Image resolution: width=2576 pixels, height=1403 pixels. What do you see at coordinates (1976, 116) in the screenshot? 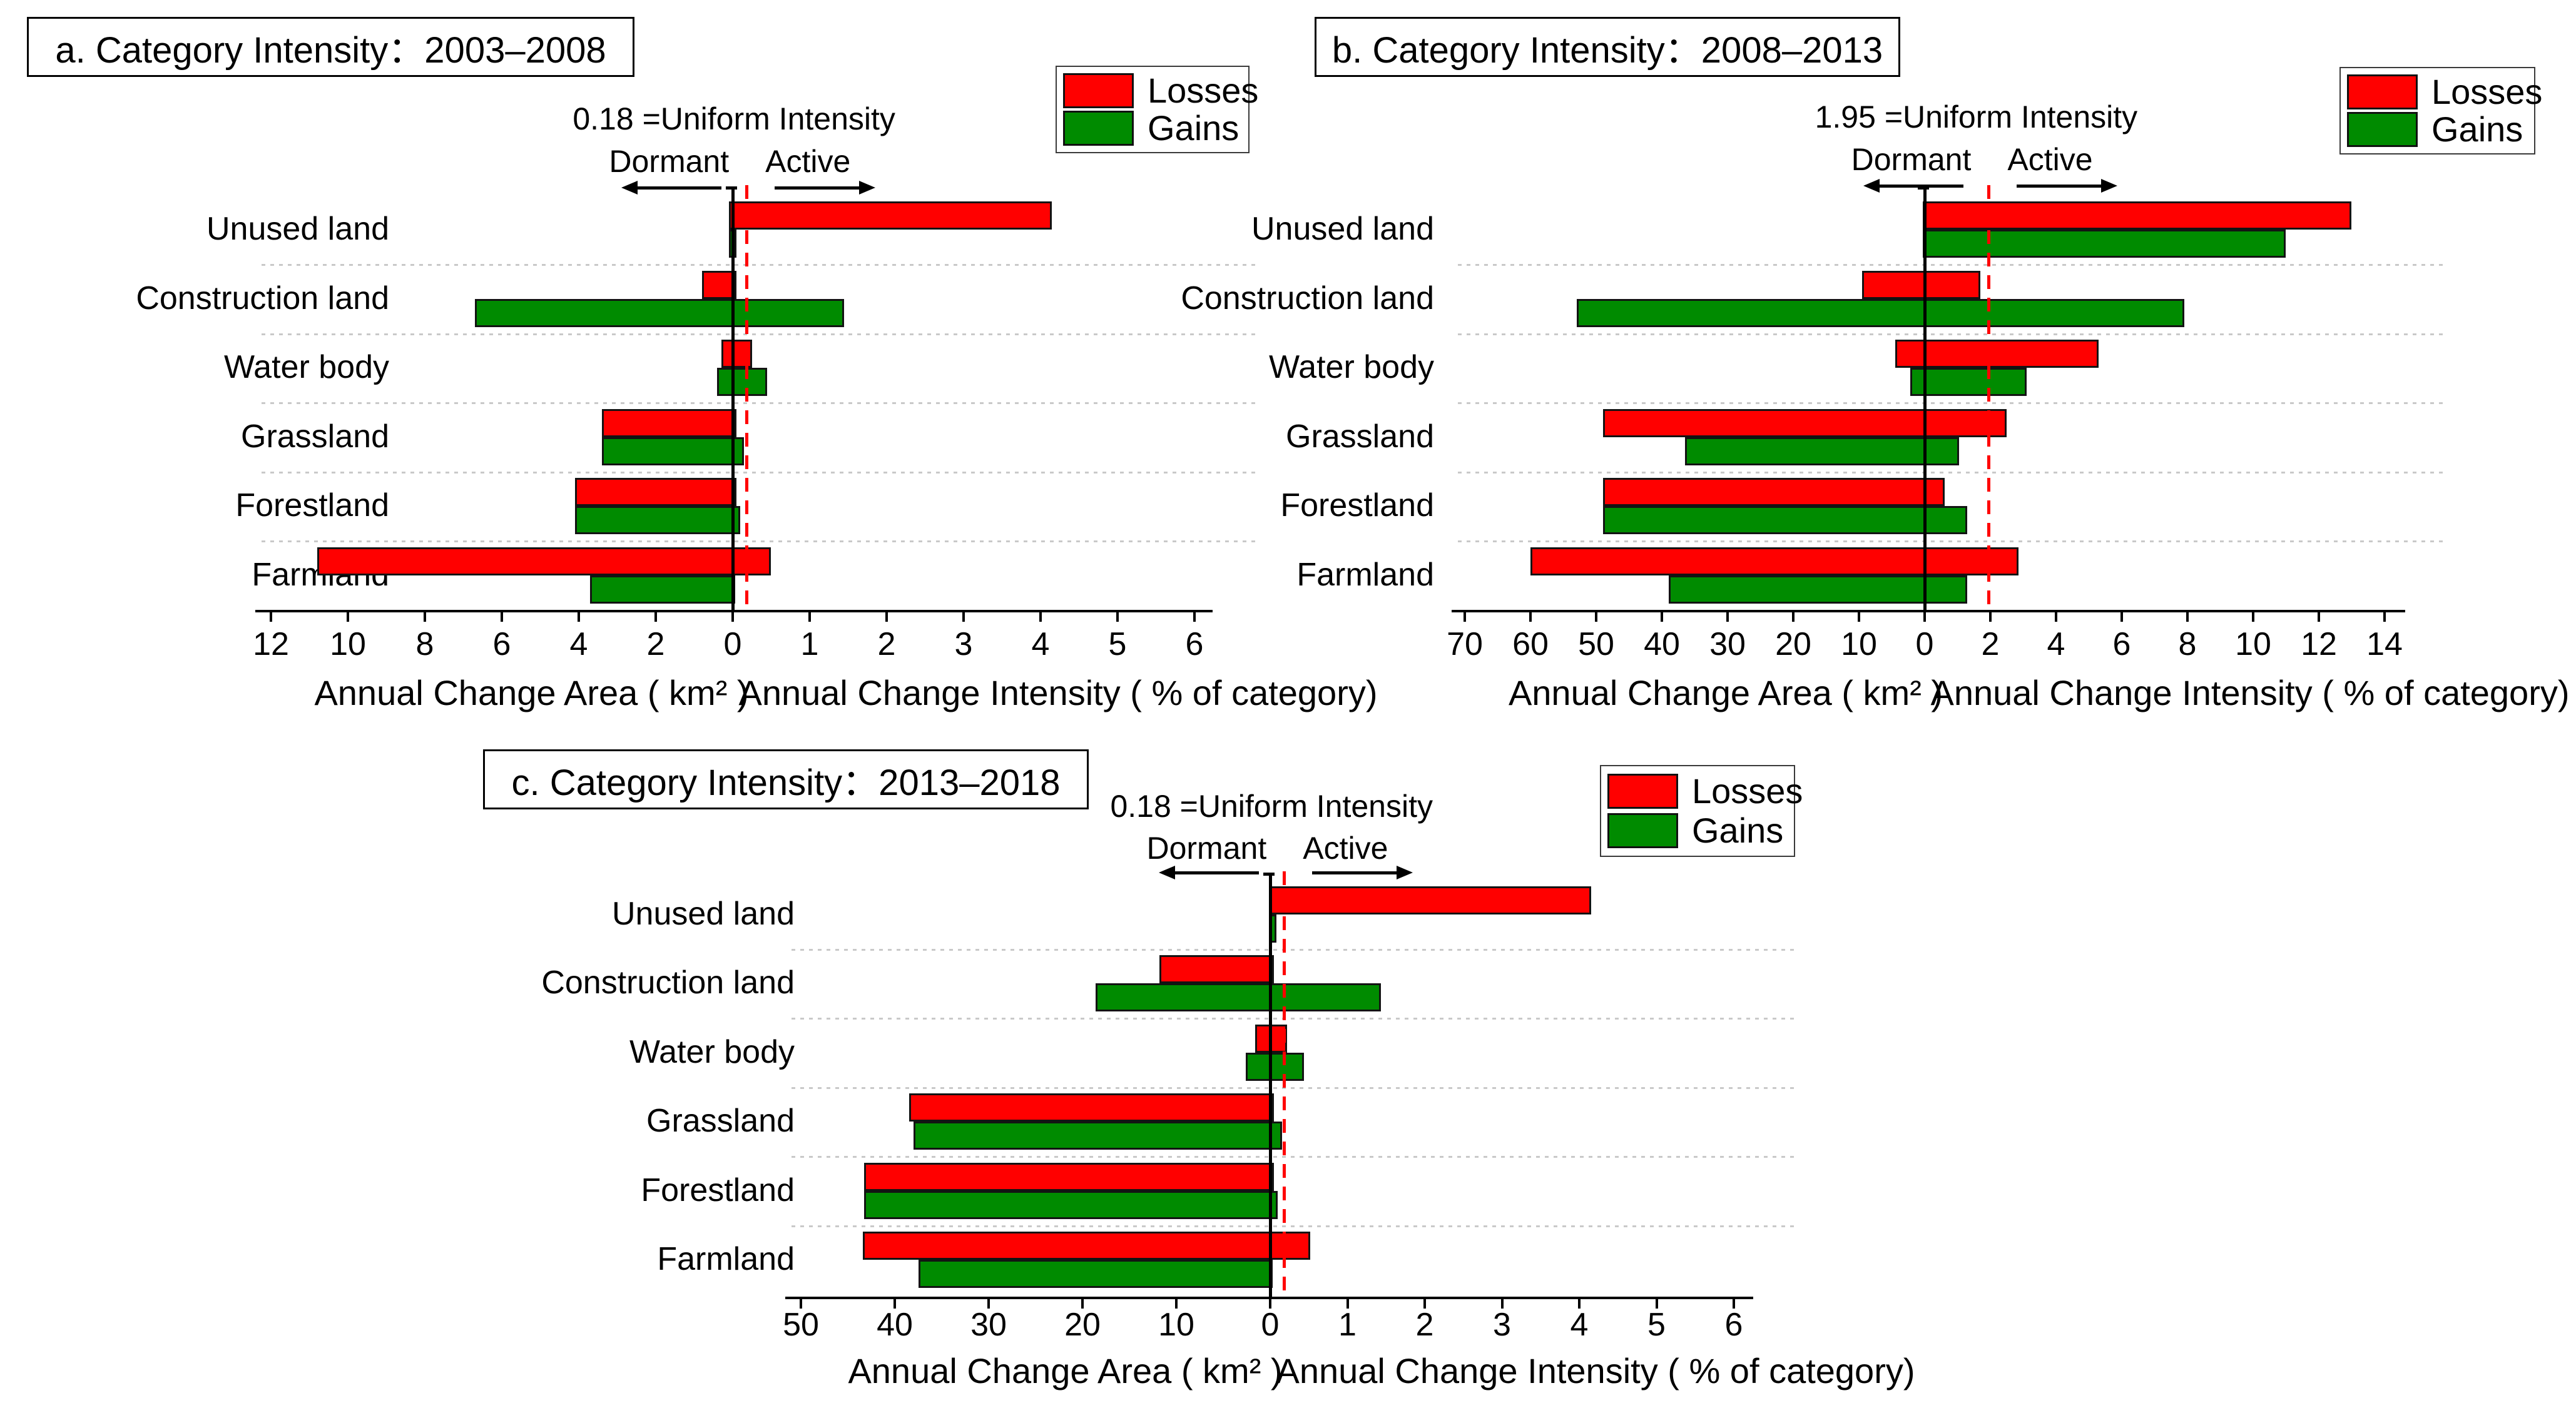
I see `uniform-intensity-label: 1.95 =Uniform Intensity` at bounding box center [1976, 116].